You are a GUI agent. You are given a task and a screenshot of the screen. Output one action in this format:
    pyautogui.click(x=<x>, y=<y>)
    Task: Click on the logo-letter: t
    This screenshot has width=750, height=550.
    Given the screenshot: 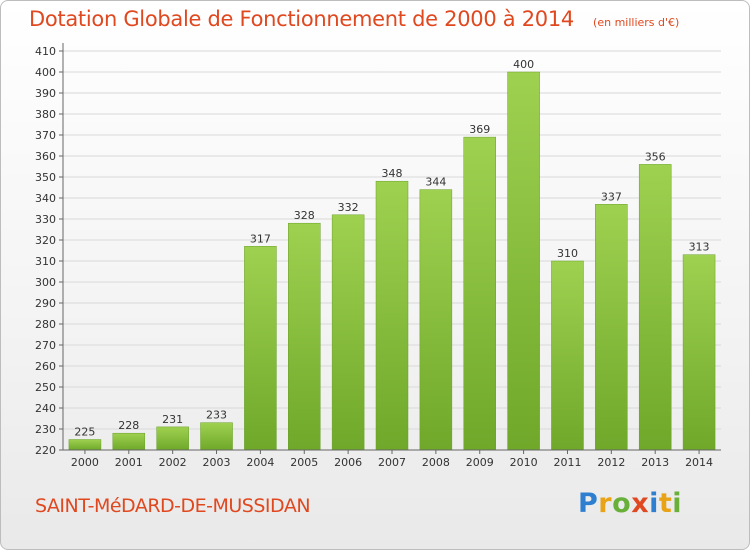 What is the action you would take?
    pyautogui.click(x=665, y=503)
    